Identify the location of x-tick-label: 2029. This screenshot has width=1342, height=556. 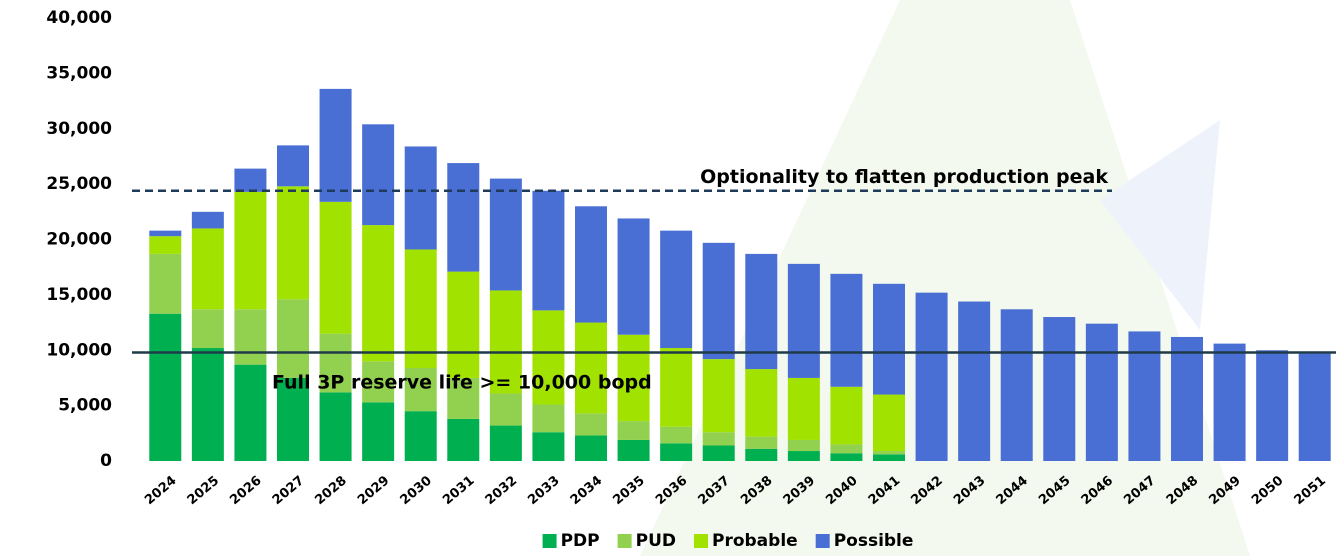
(373, 490).